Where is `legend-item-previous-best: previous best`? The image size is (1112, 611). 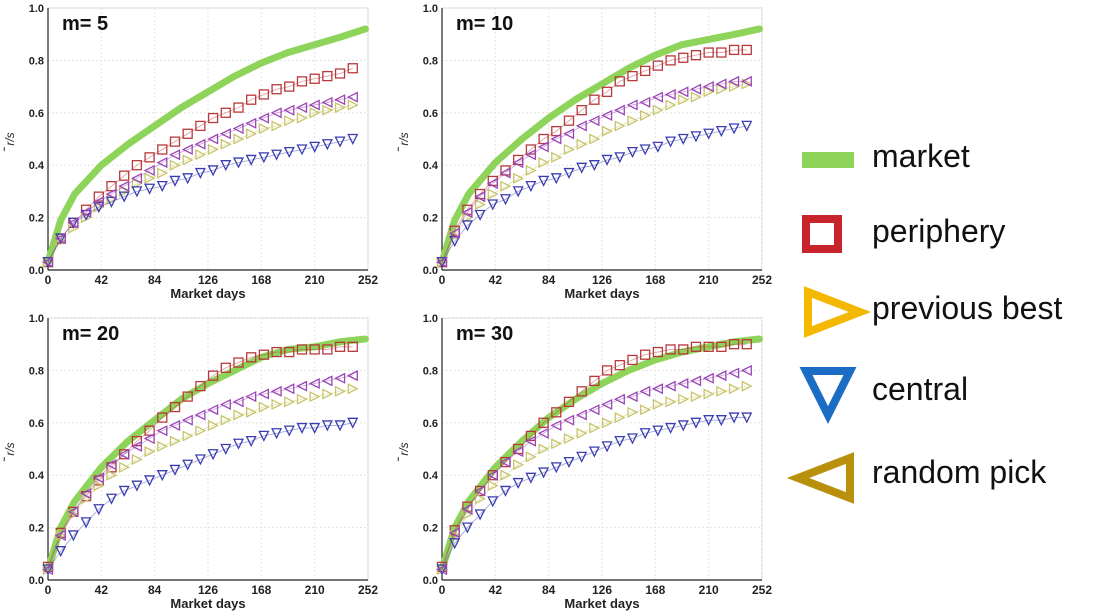
legend-item-previous-best: previous best is located at coordinates (950, 312).